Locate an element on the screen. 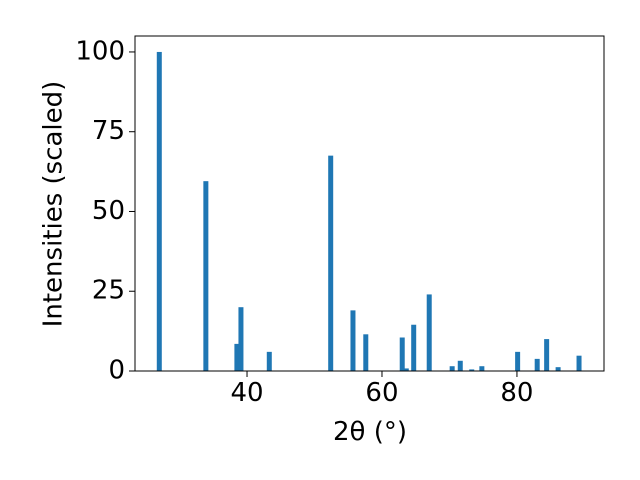  y-tick-label: 100 is located at coordinates (100, 51).